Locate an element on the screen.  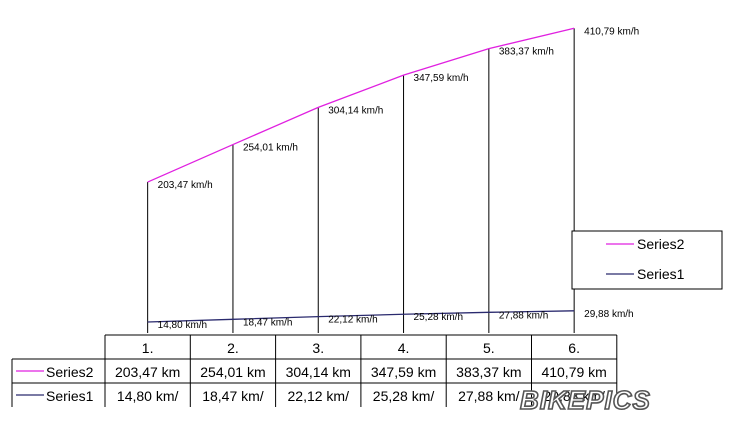
category-label: 6. is located at coordinates (574, 348).